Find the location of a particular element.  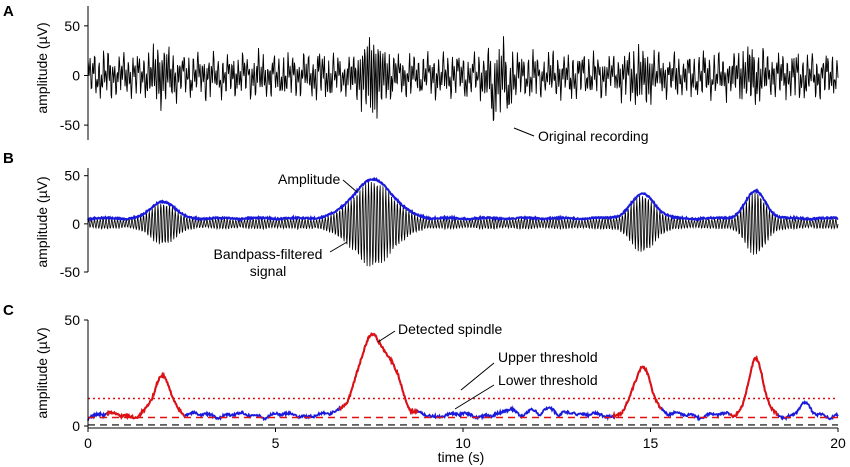

panel-b-letter: B is located at coordinates (8, 158).